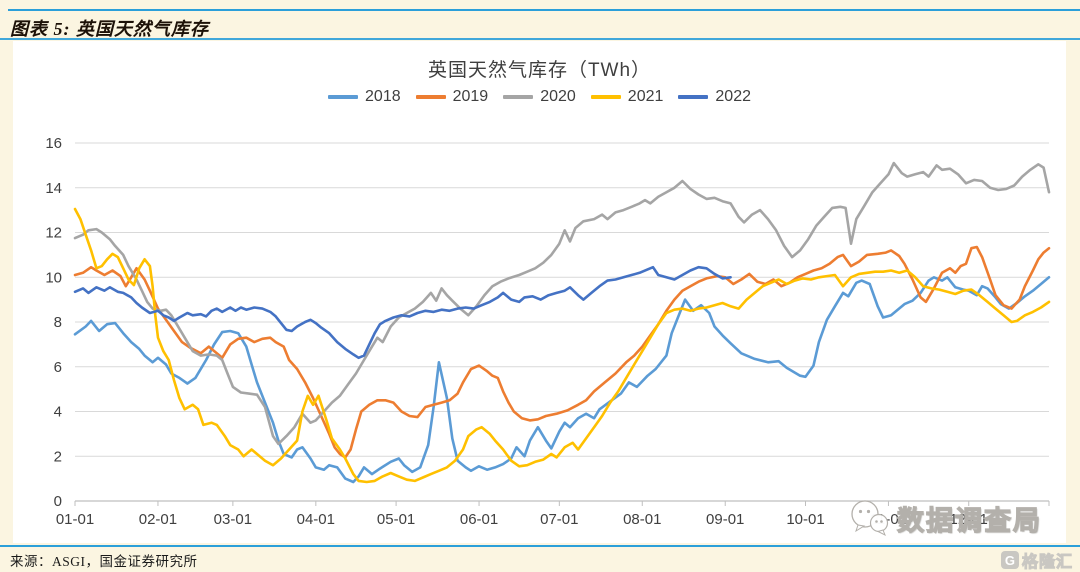 This screenshot has width=1080, height=572. What do you see at coordinates (714, 97) in the screenshot?
I see `legend-item-2022: 2022` at bounding box center [714, 97].